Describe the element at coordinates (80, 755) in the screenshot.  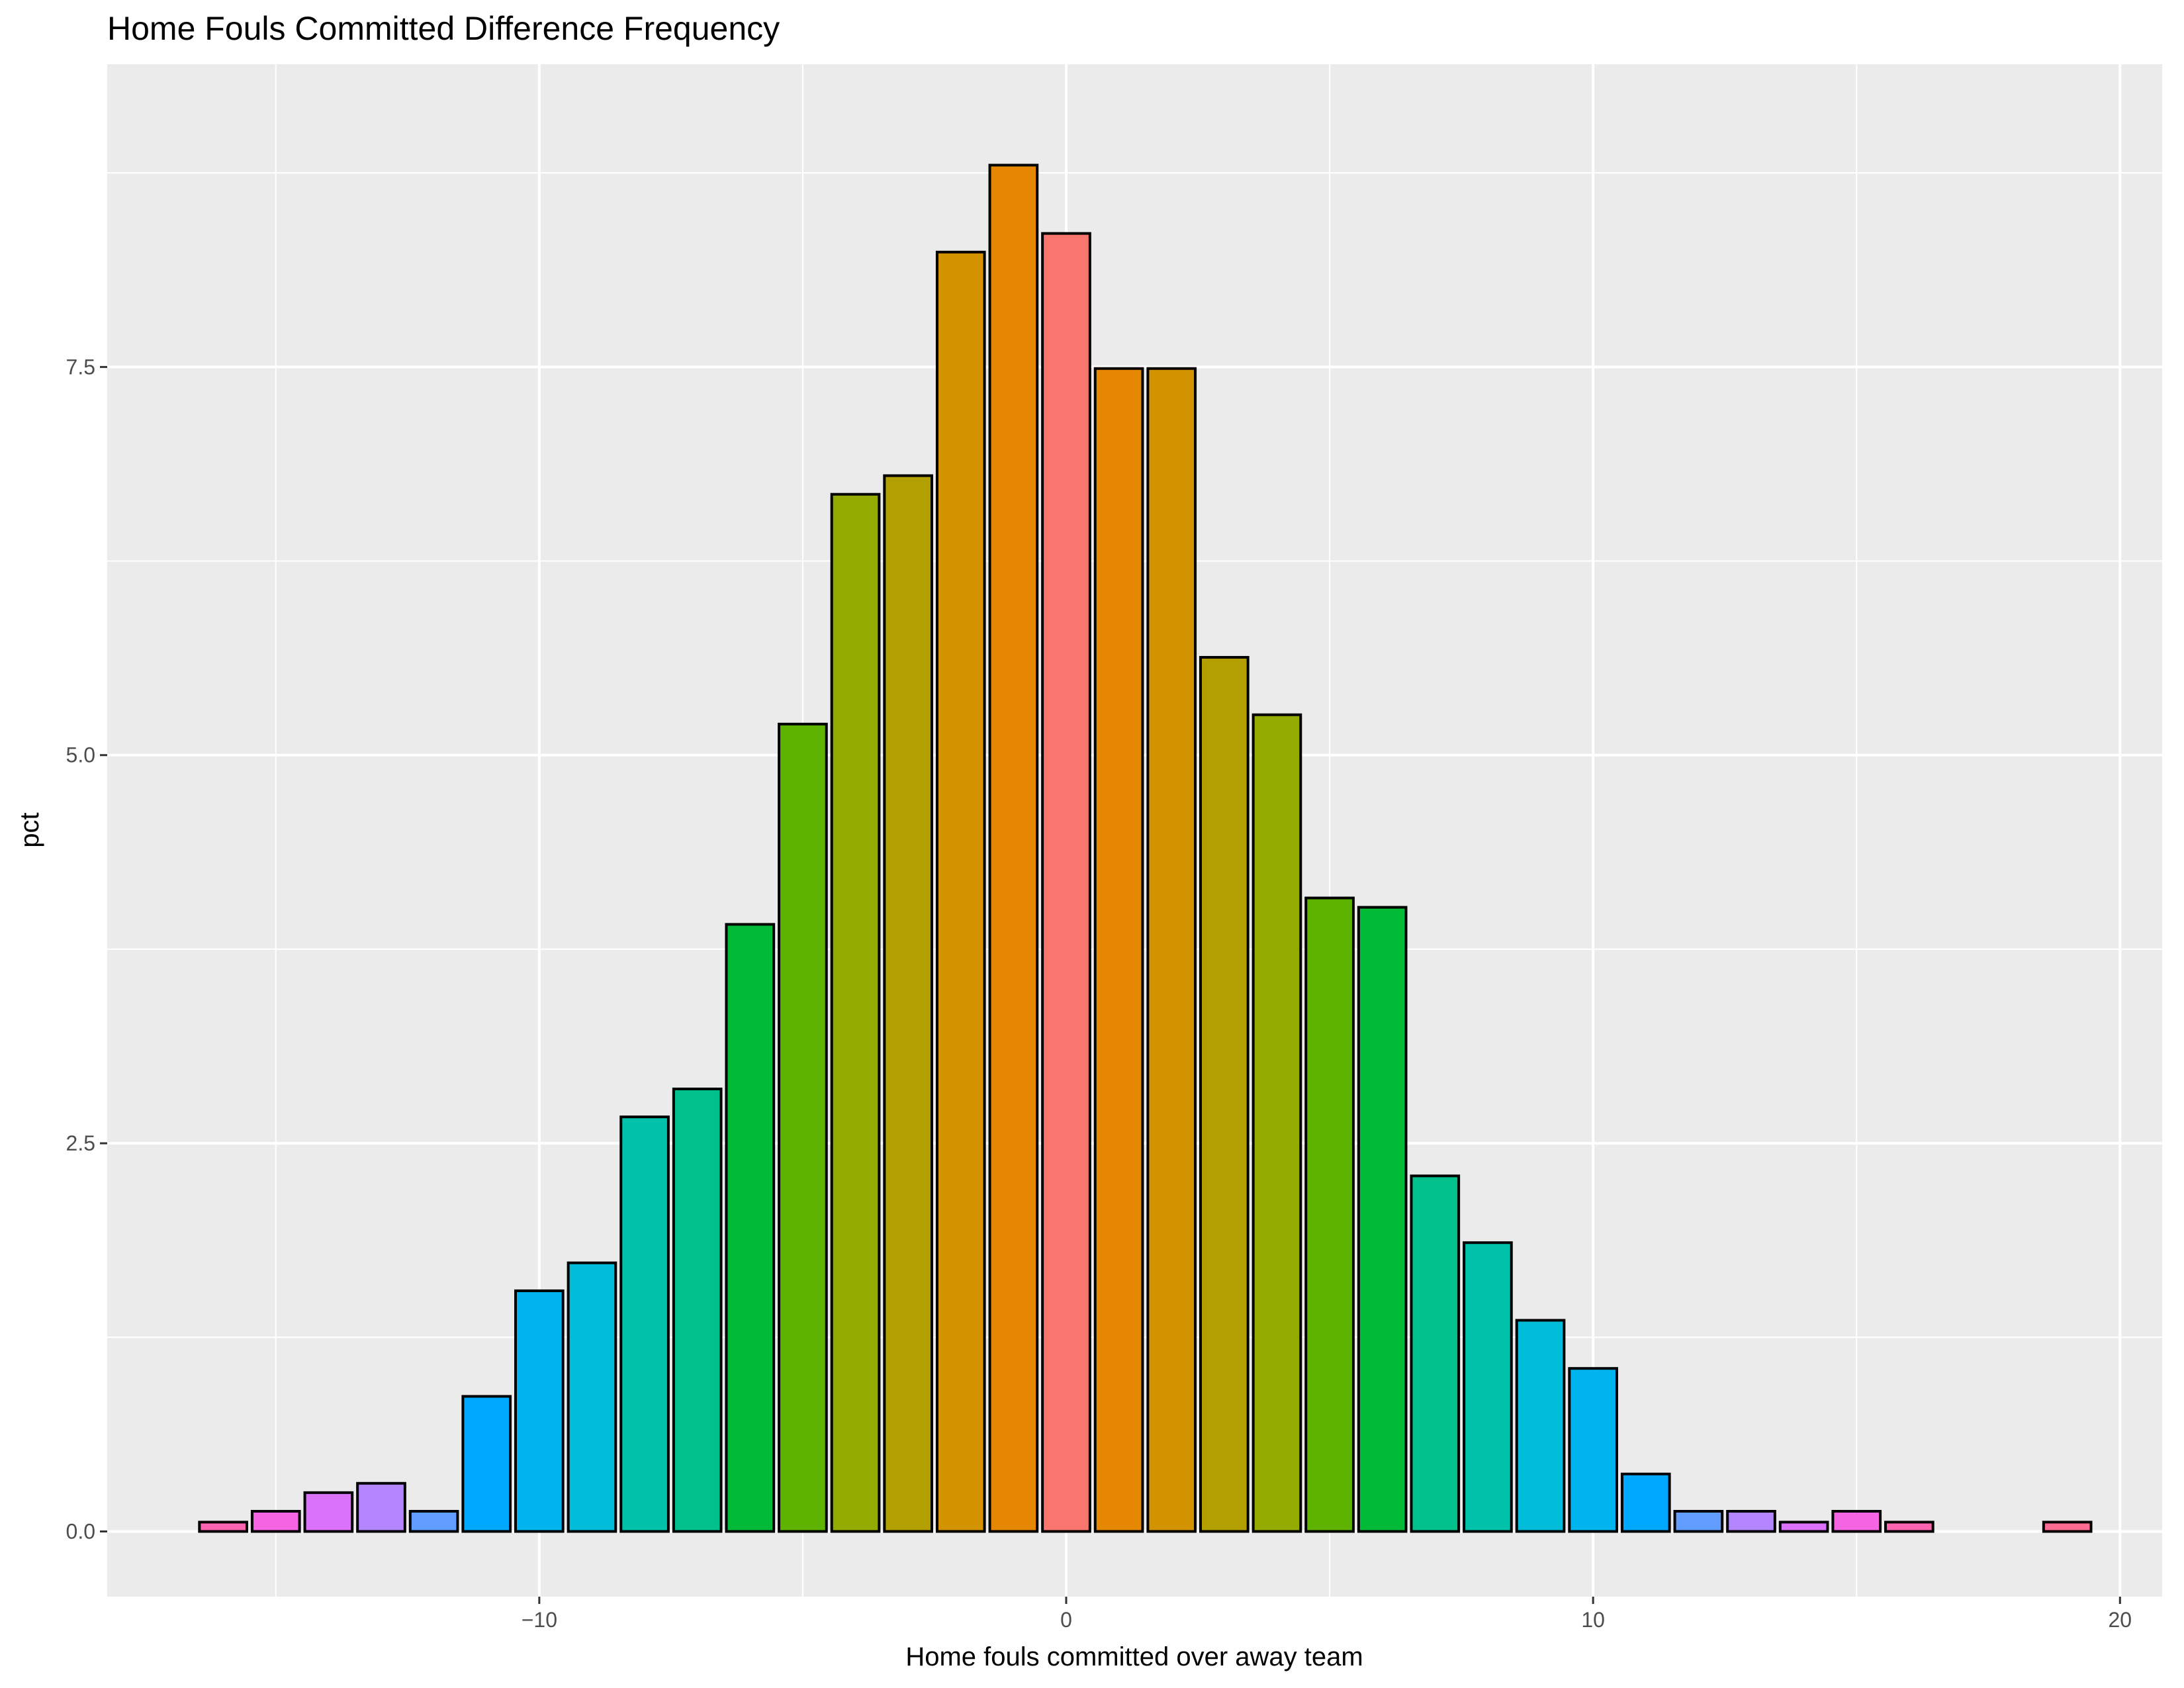
I see `y-tick-label: 5.0` at that location.